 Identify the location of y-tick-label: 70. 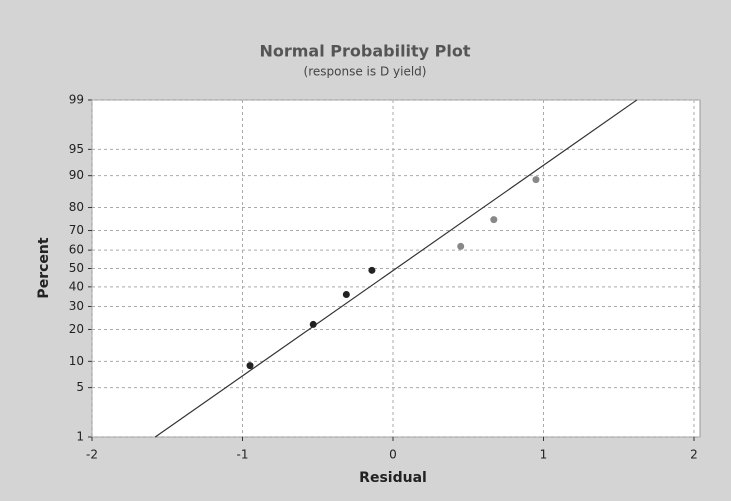
(76, 230).